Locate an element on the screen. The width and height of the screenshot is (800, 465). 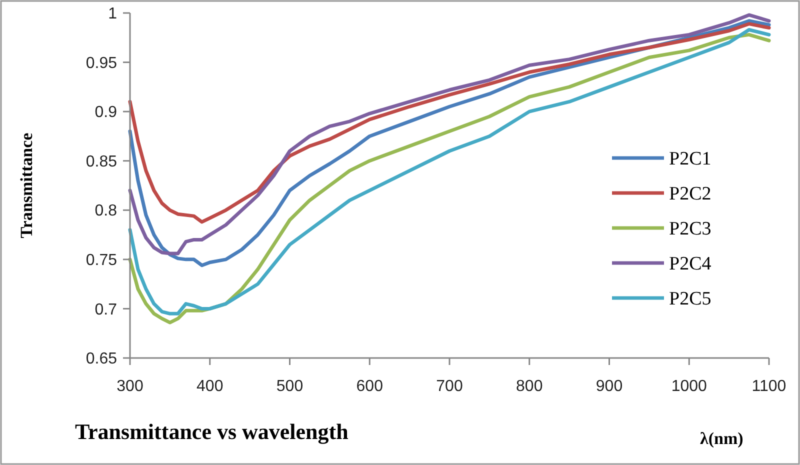
y-tick-label: 0.65 is located at coordinates (102, 359).